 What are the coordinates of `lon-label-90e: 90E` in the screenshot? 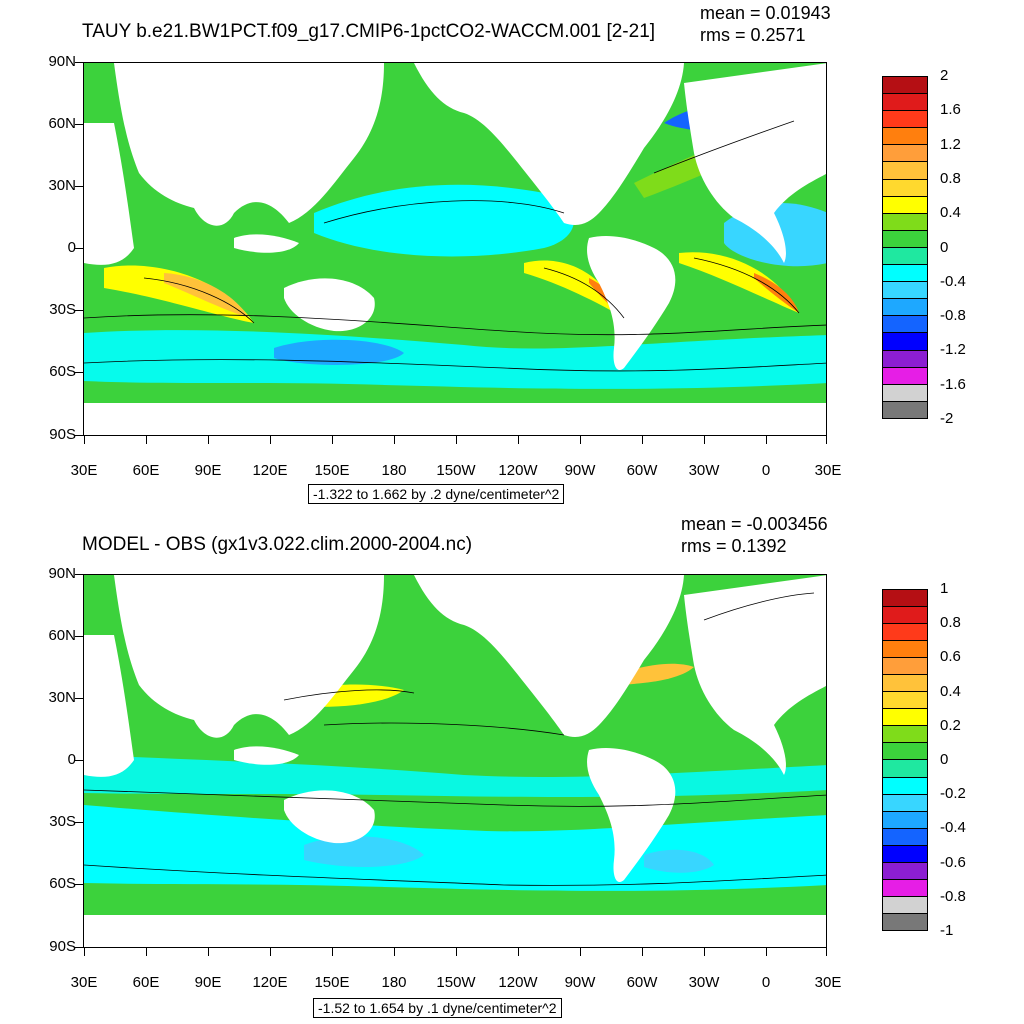 It's located at (208, 470).